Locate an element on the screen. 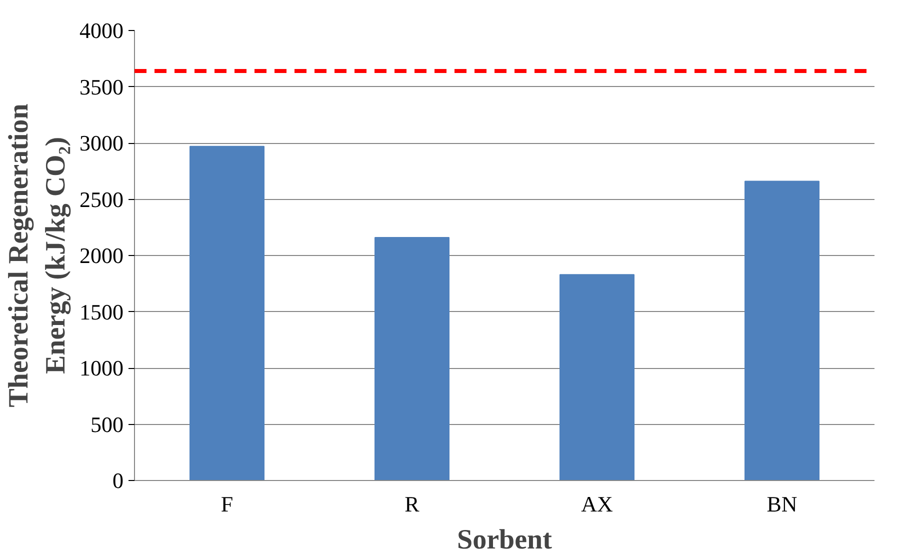  y-axis-title: Theoretical Regeneration Energy (kJ/kg CO₂) is located at coordinates (37, 255).